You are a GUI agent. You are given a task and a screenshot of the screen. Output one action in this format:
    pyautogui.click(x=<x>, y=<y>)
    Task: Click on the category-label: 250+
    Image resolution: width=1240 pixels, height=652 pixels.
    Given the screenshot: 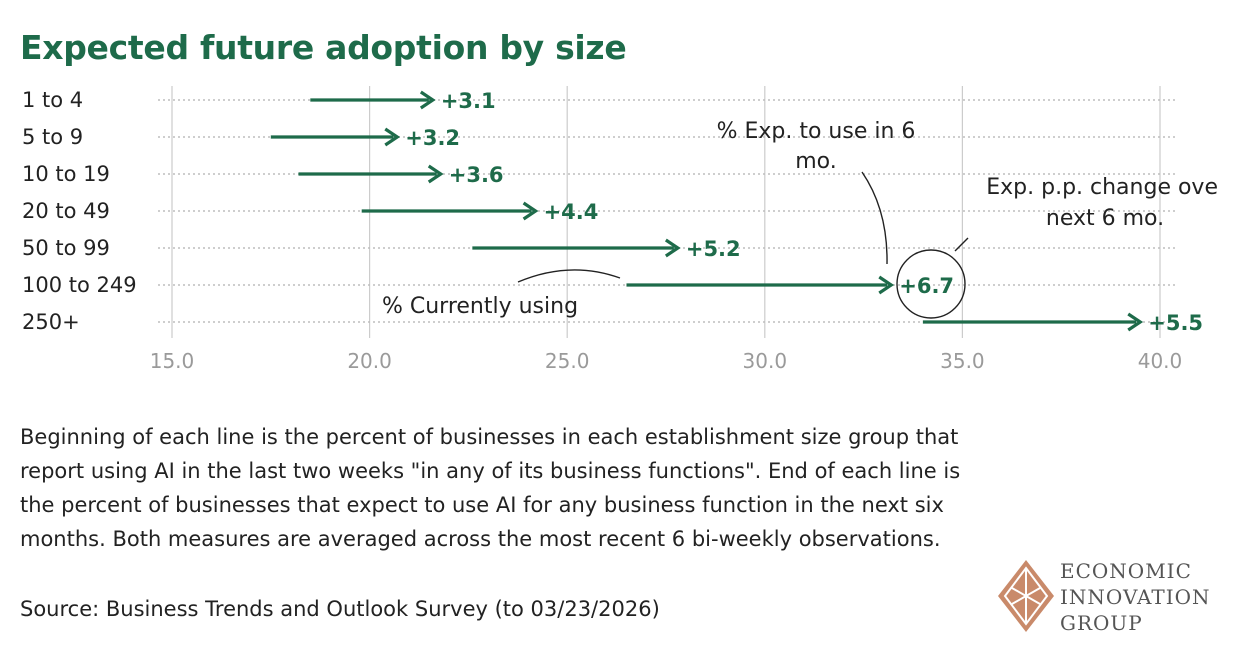 What is the action you would take?
    pyautogui.click(x=51, y=322)
    